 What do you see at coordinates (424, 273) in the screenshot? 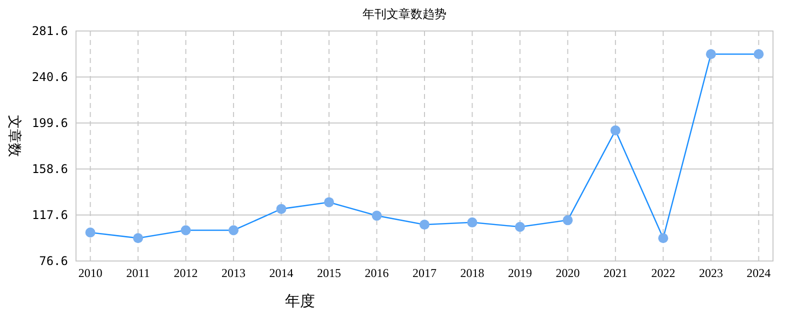
I see `x-tick-label: 2017` at bounding box center [424, 273].